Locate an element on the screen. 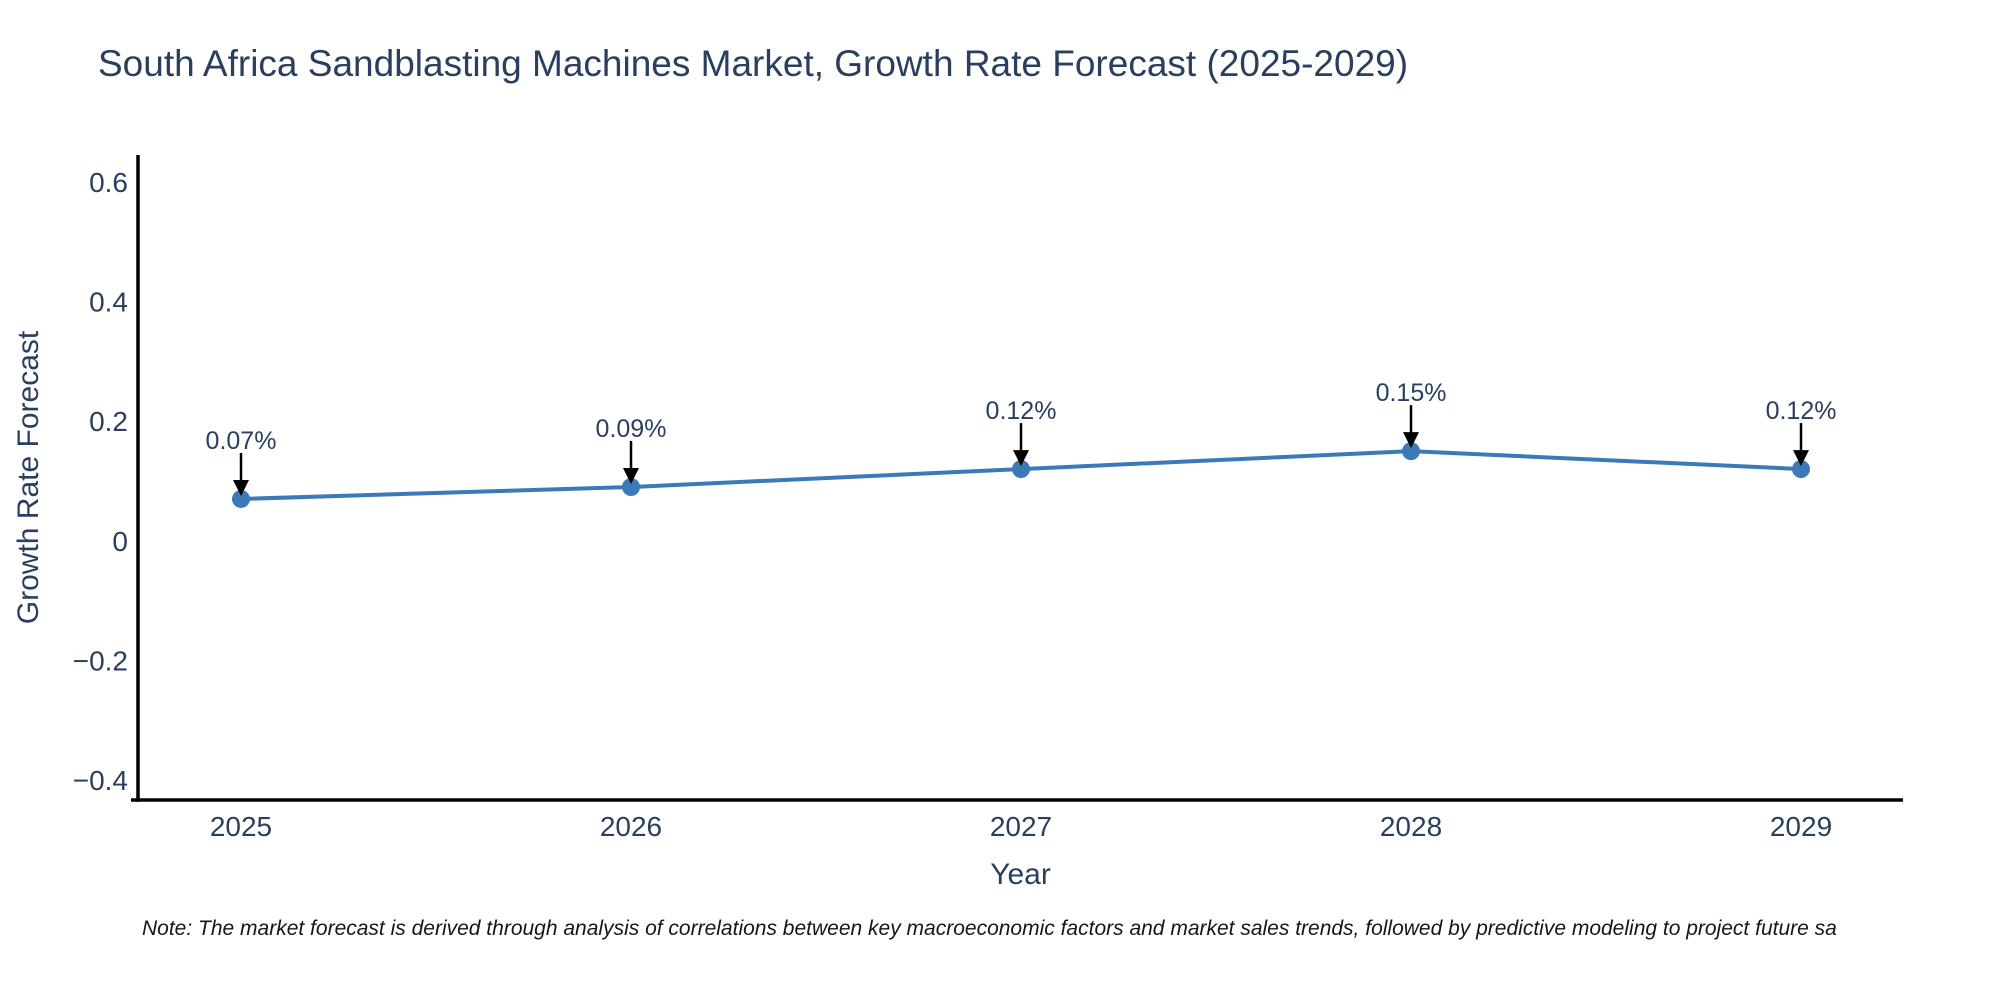 The width and height of the screenshot is (2000, 1000). y-tick-label: 0.4 is located at coordinates (108, 302).